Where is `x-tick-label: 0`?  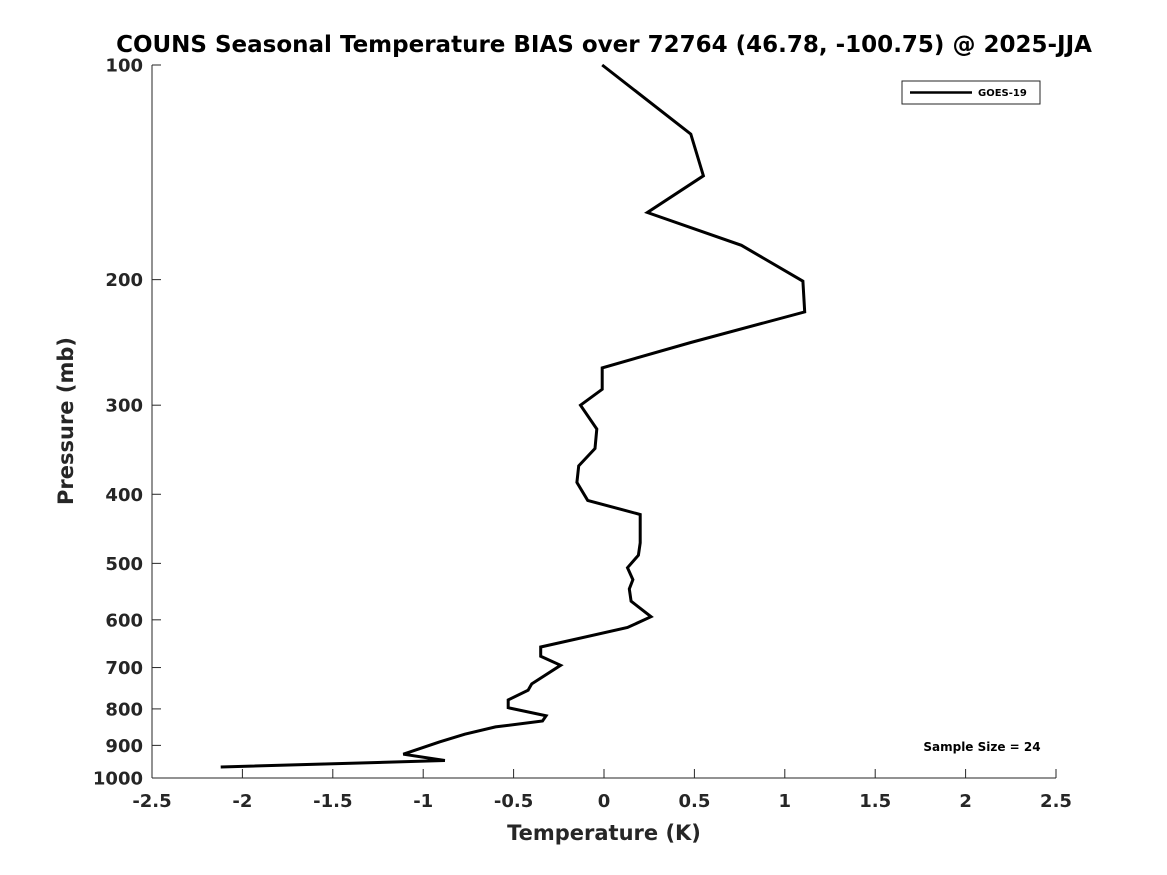
x-tick-label: 0 is located at coordinates (604, 801).